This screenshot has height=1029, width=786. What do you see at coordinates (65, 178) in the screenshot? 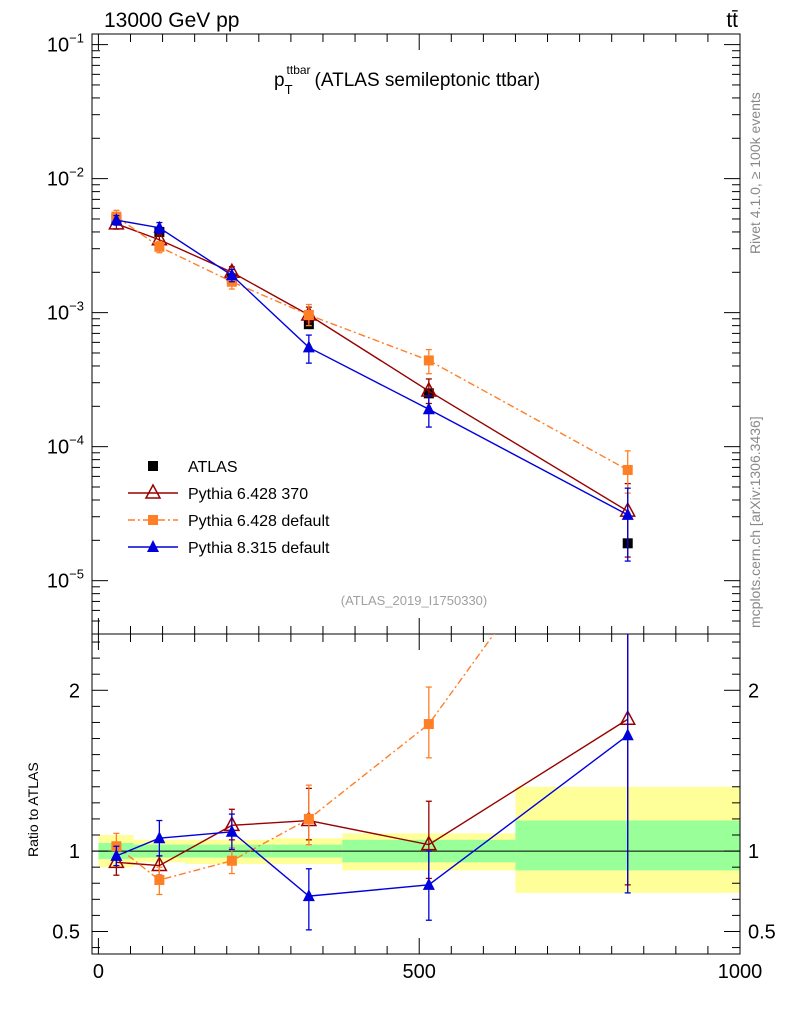
I see `y-tick-label: 10⁻²` at bounding box center [65, 178].